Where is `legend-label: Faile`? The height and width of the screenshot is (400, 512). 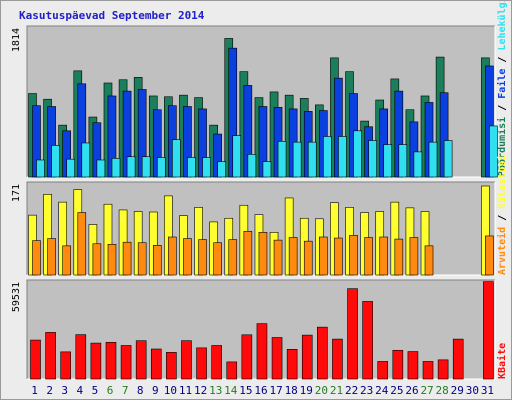 legend-label: Faile is located at coordinates (502, 84).